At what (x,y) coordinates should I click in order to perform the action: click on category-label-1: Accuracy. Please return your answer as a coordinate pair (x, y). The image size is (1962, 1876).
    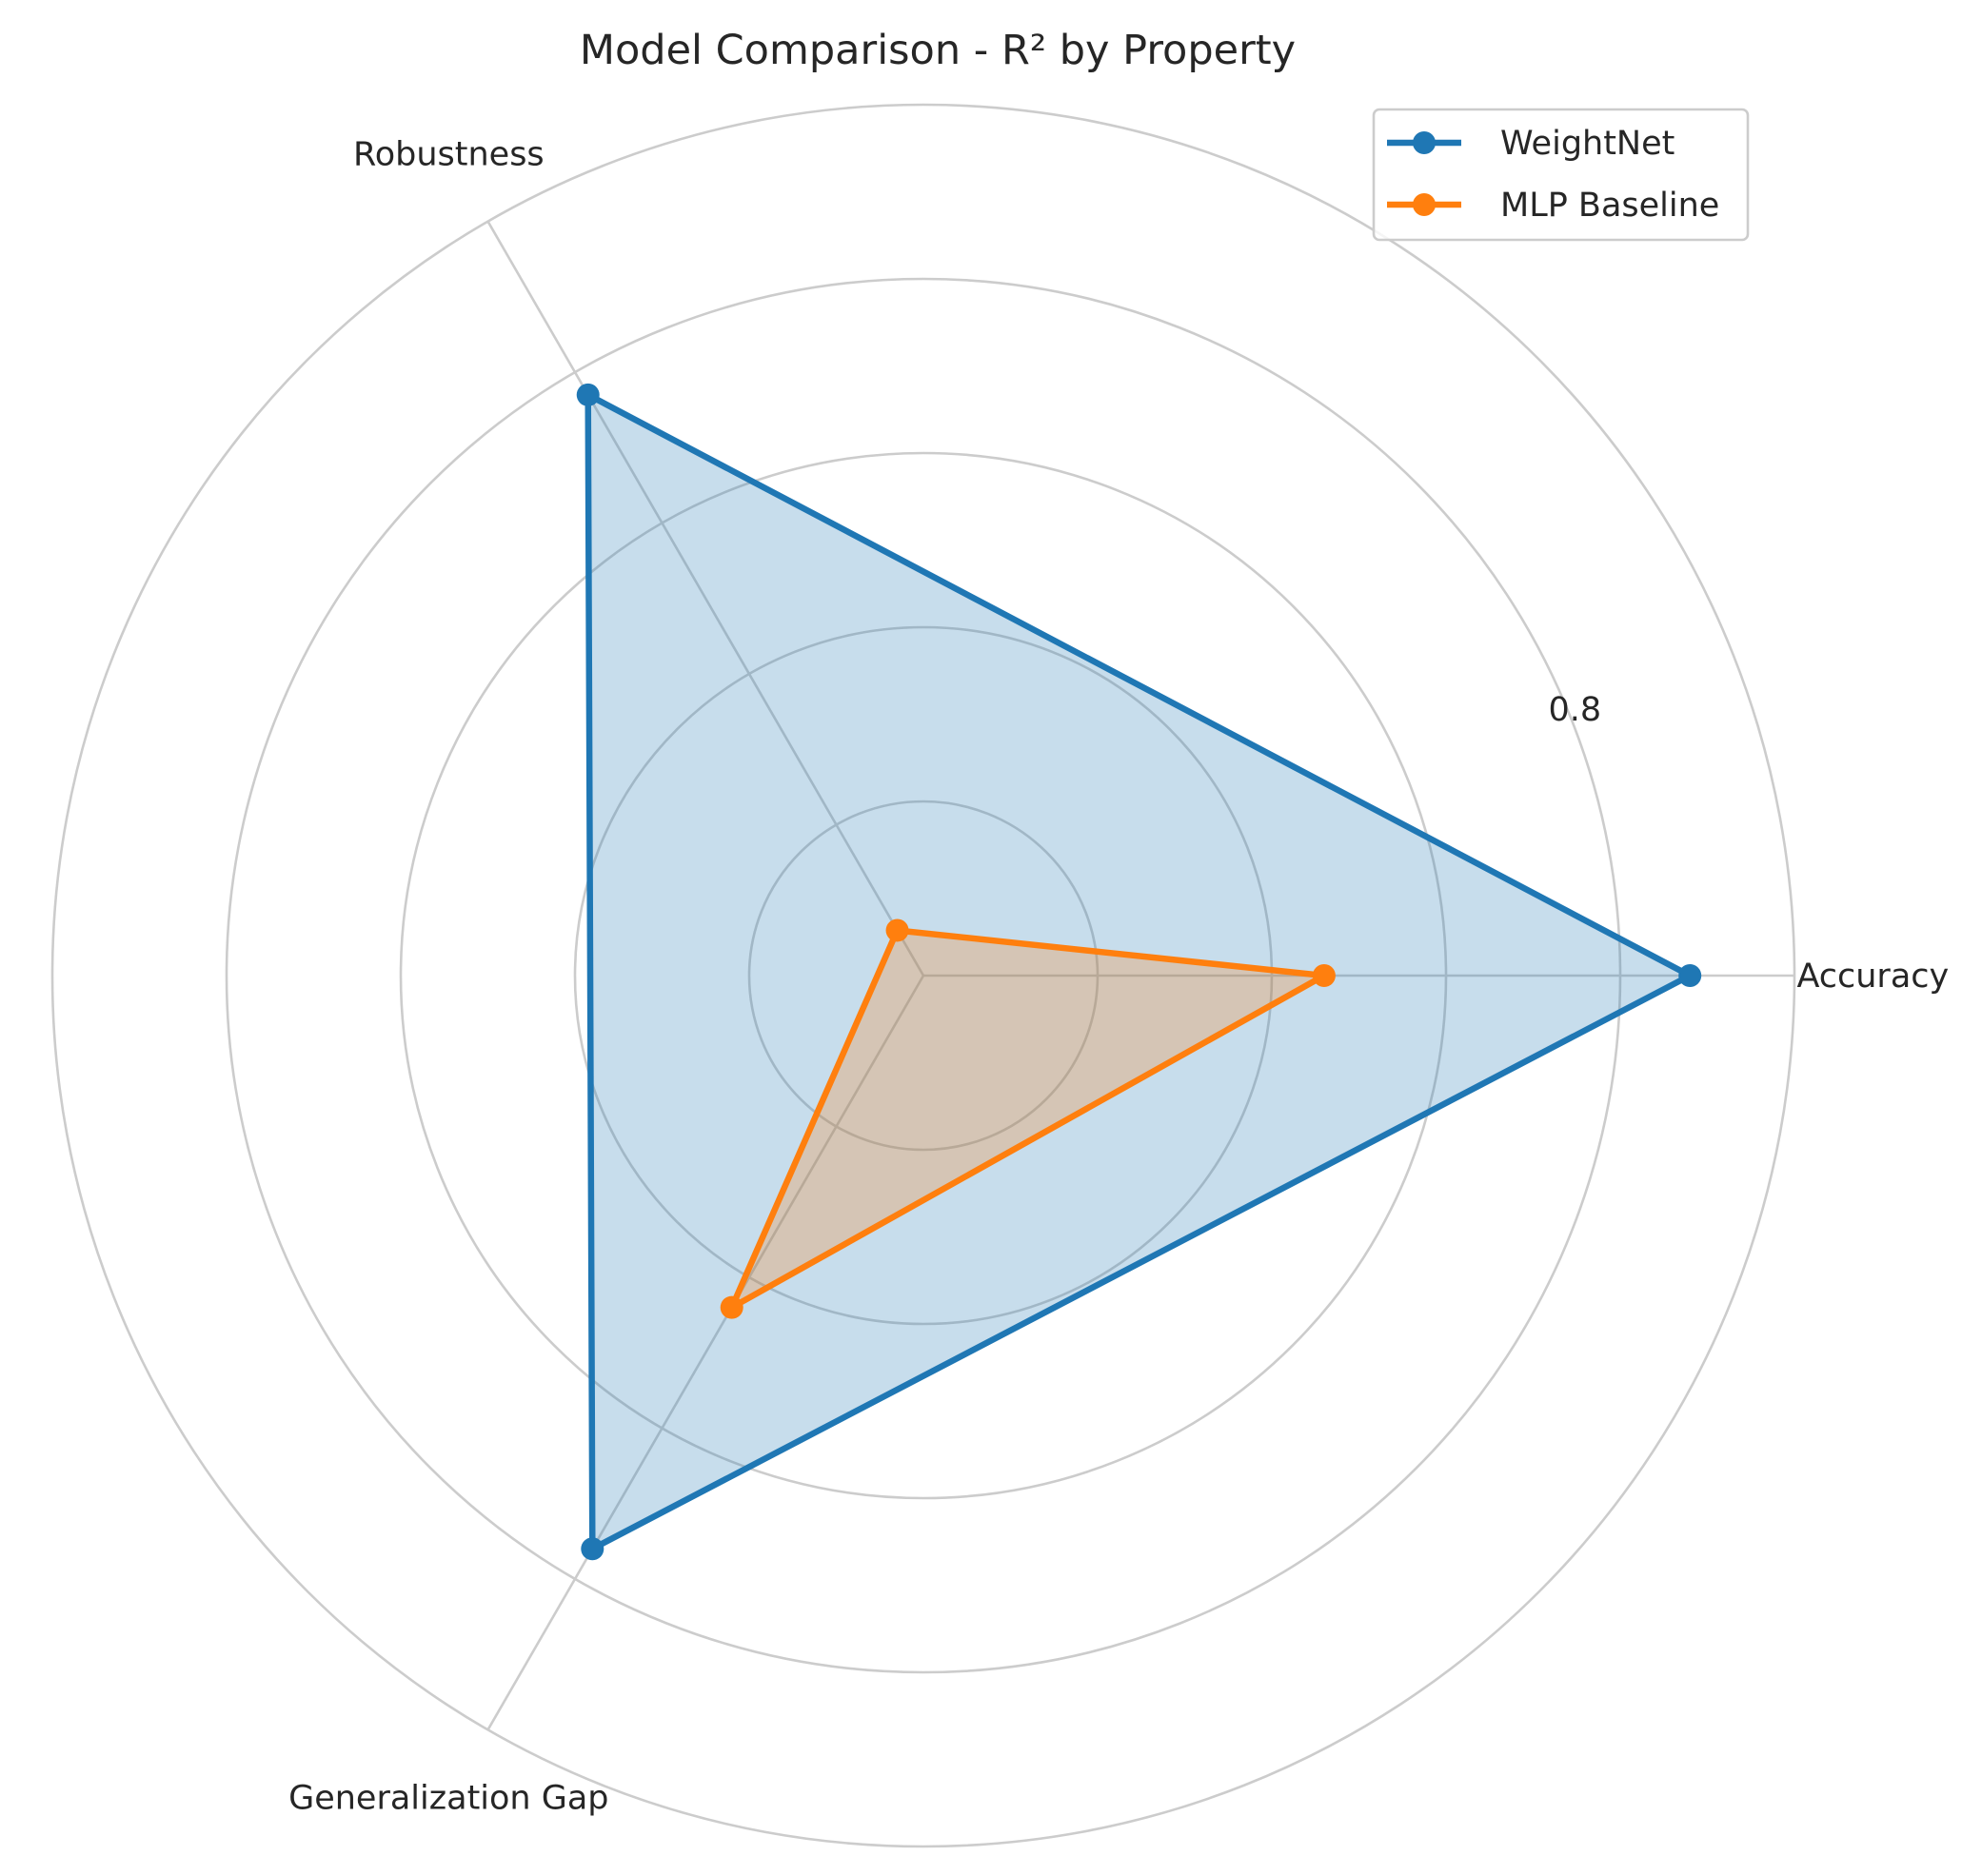
    Looking at the image, I should click on (1872, 977).